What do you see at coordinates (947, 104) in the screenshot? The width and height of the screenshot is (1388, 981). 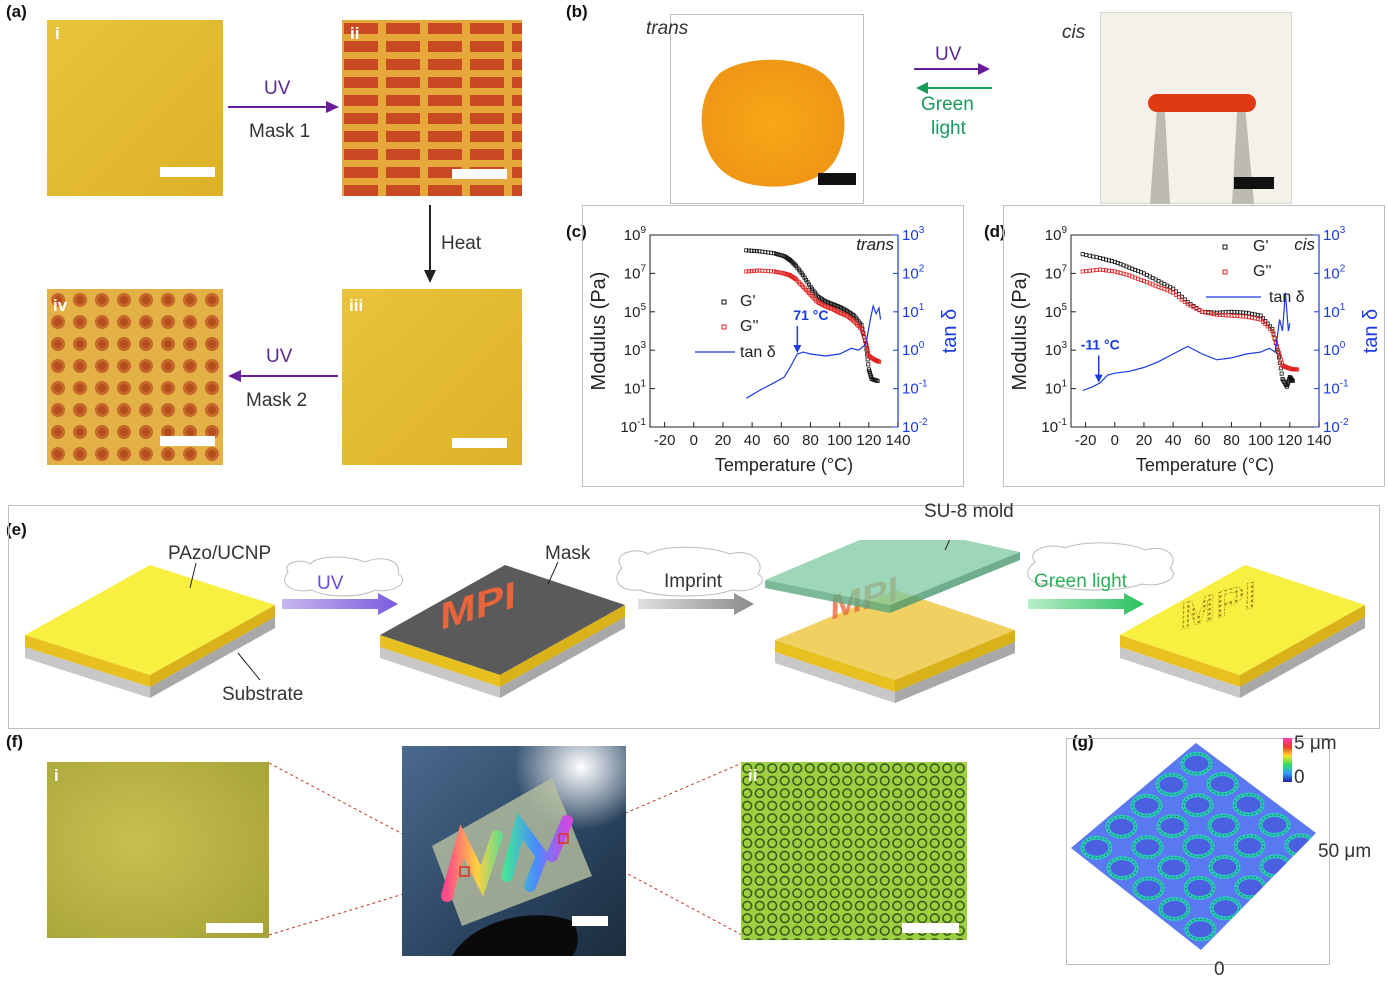 I see `b-arrow-green-1: Green` at bounding box center [947, 104].